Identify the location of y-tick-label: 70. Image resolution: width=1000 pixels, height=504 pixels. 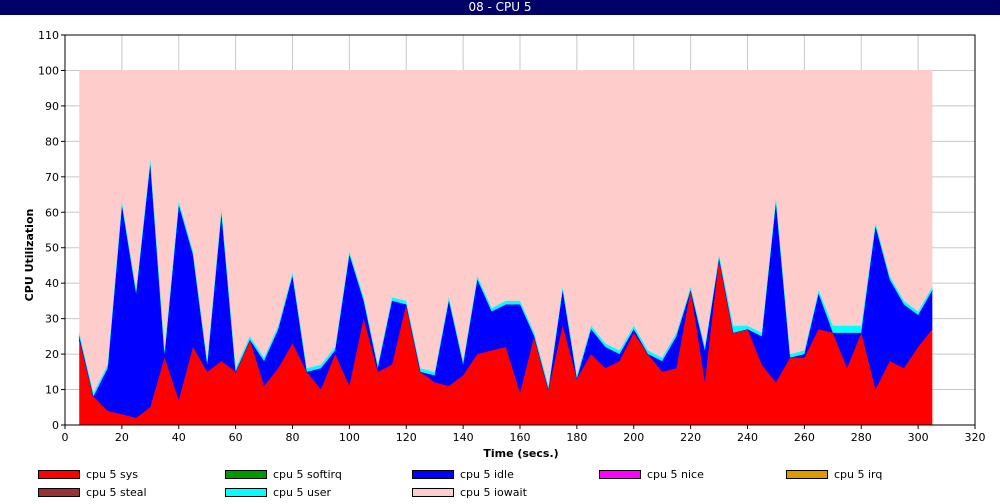
(52, 177).